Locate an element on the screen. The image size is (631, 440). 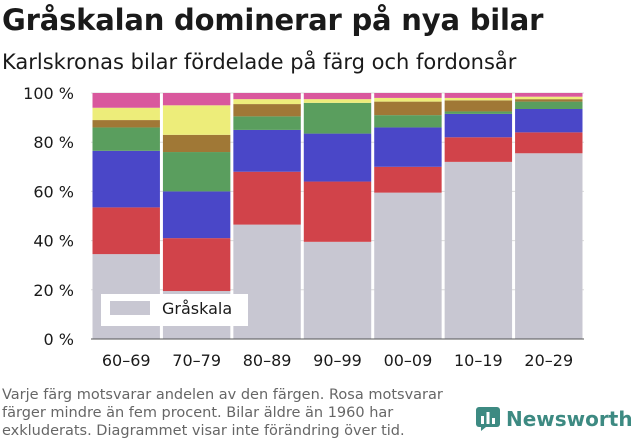
y-tick-label: 20 % is located at coordinates (53, 290).